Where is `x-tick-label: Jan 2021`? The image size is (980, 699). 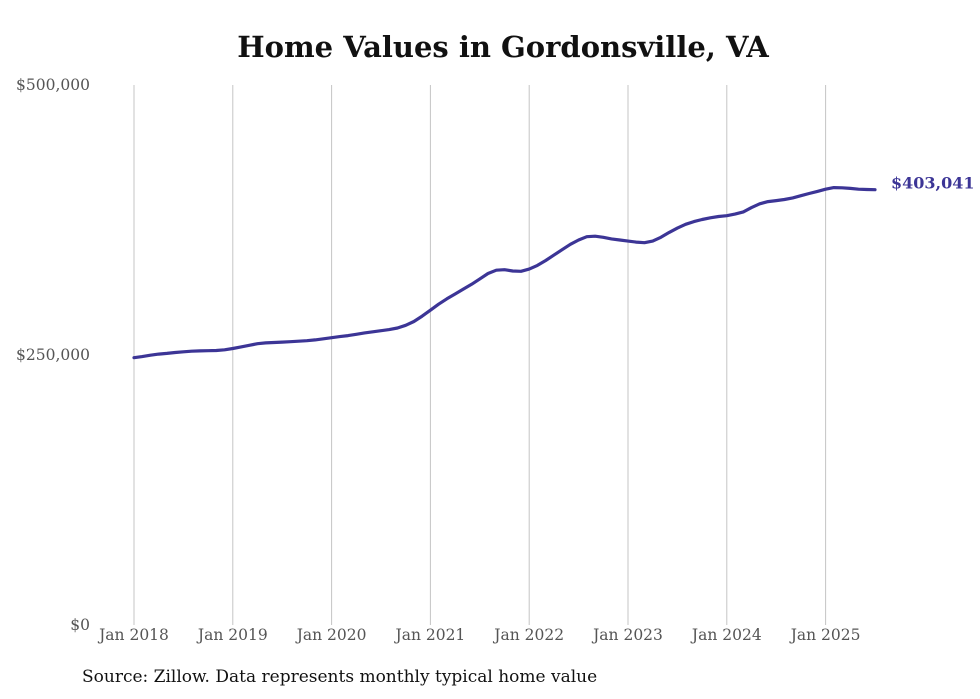
x-tick-label: Jan 2021 is located at coordinates (429, 635).